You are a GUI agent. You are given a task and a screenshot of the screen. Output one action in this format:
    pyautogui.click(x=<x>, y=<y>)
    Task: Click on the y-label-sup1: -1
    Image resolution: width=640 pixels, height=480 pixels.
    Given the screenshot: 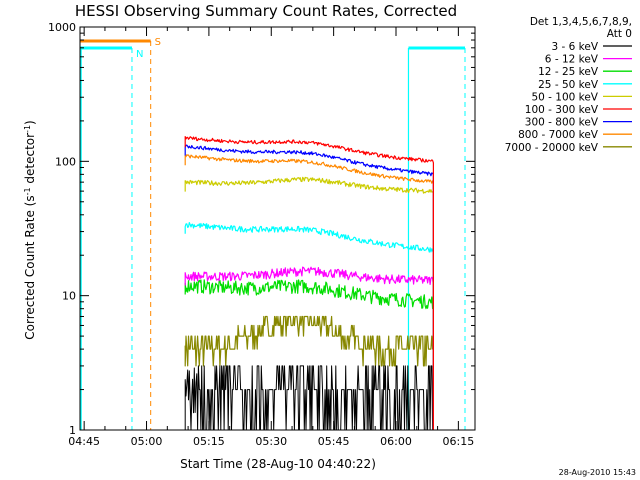 What is the action you would take?
    pyautogui.click(x=27, y=191)
    